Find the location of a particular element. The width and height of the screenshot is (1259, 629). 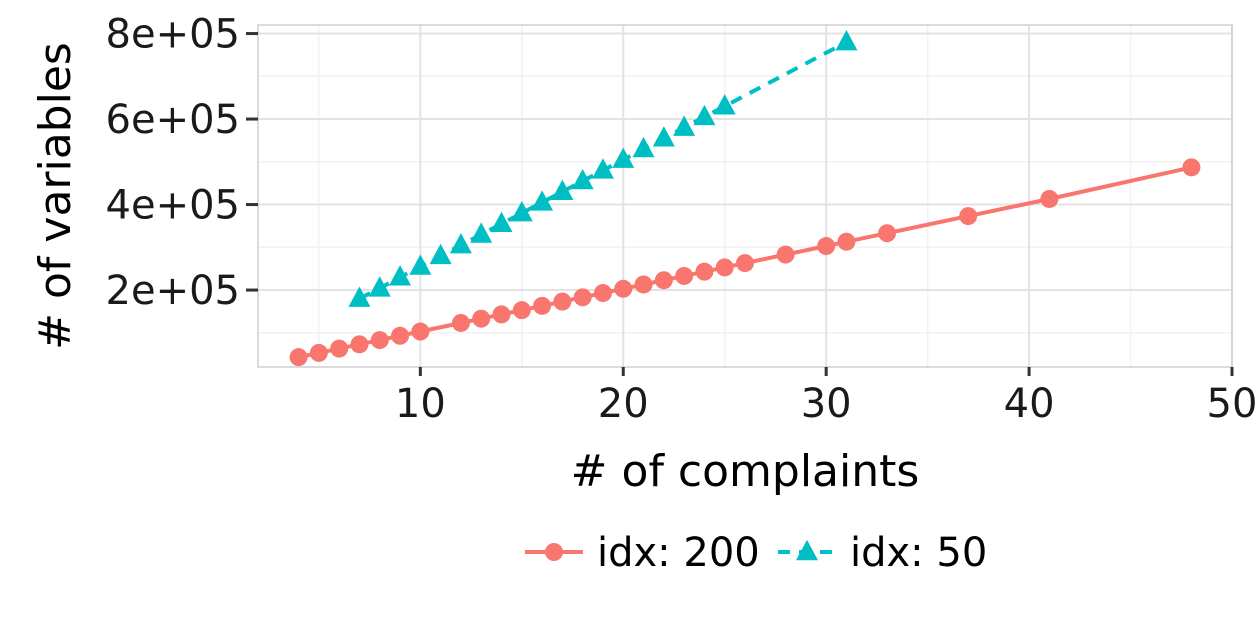

x-tick-label: 20 is located at coordinates (623, 404).